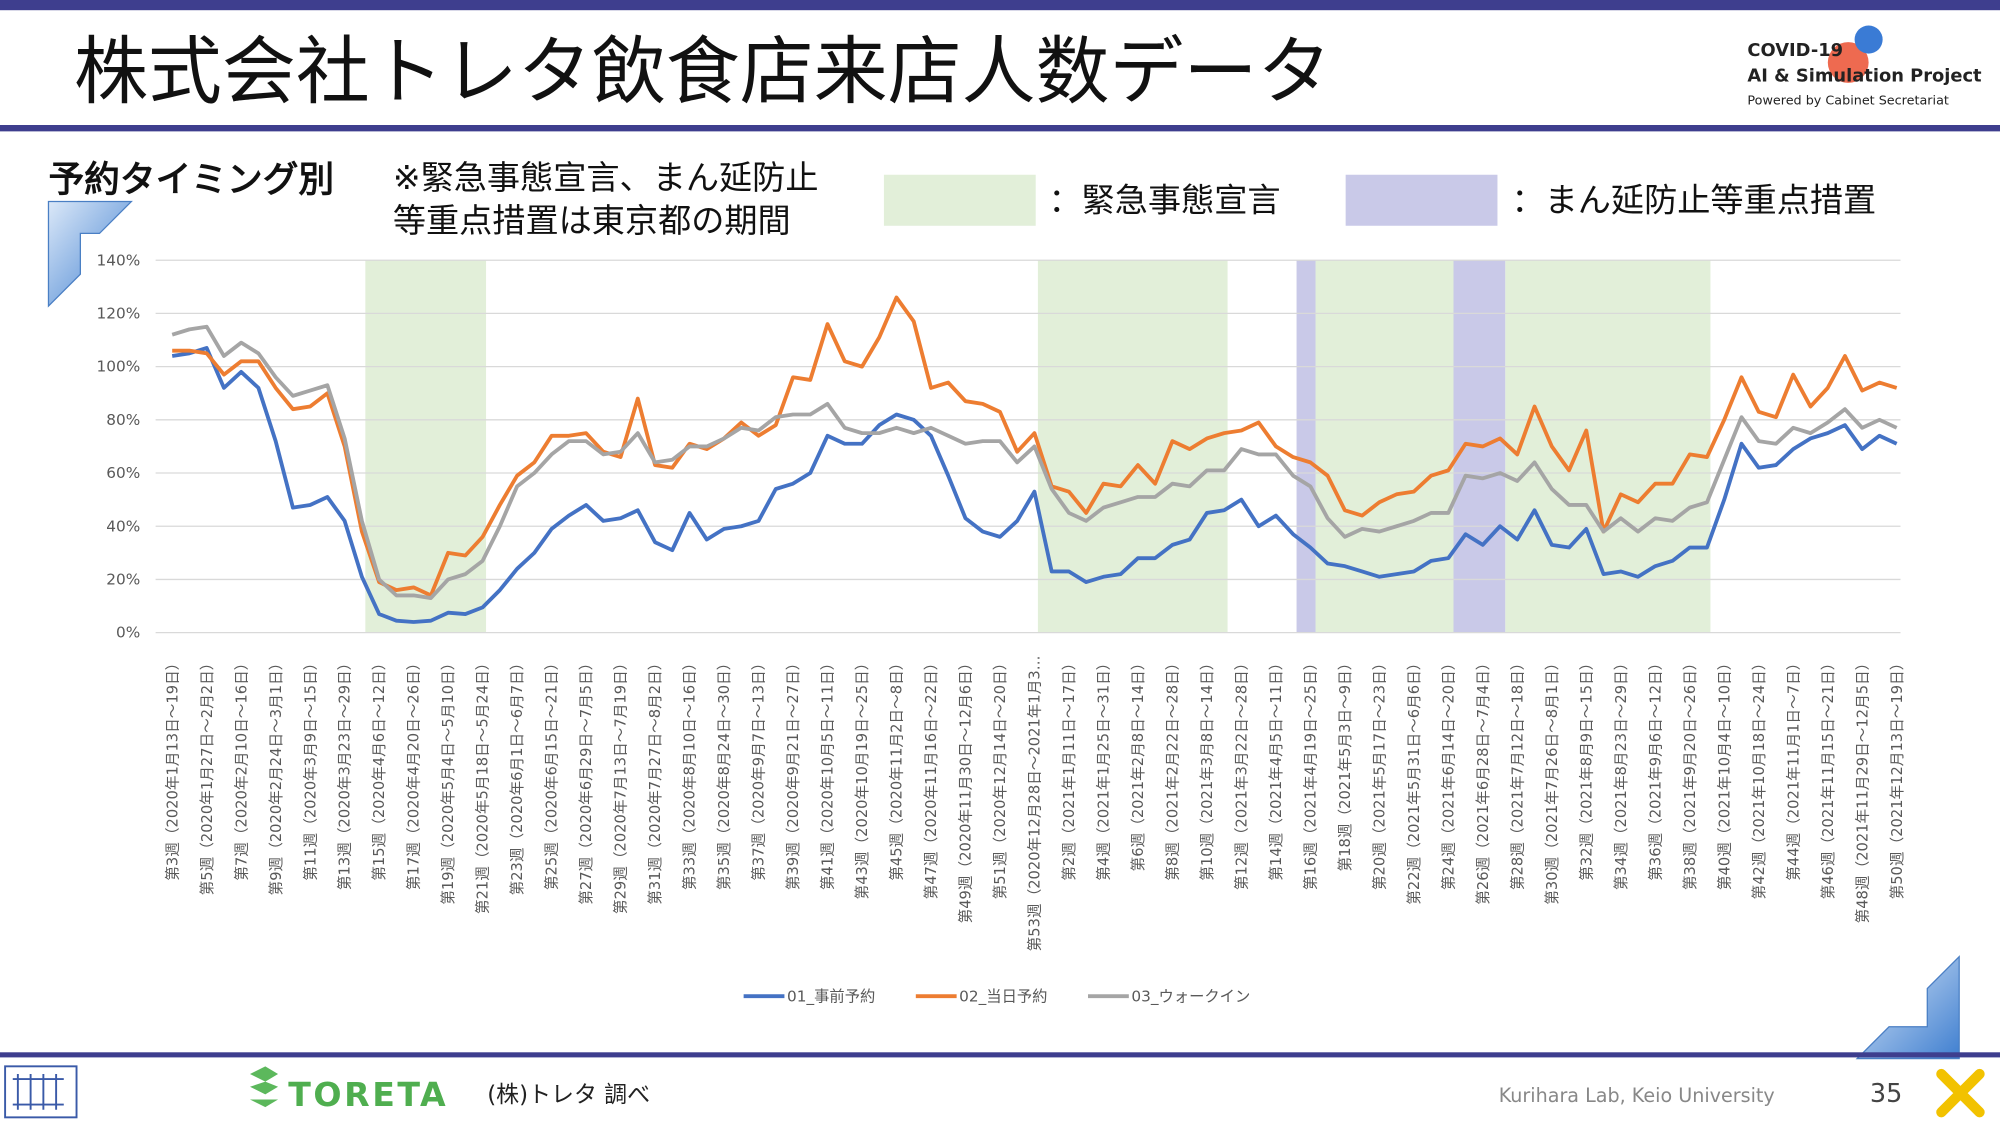 The image size is (2000, 1125). I want to click on x-tick-label: 第25週（2020年6月15日～21日）, so click(552, 773).